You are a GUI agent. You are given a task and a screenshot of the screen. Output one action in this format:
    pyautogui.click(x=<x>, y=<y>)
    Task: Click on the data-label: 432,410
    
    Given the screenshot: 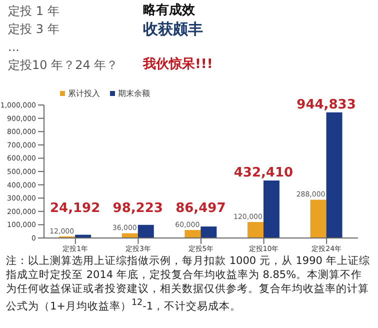 What is the action you would take?
    pyautogui.click(x=264, y=172)
    